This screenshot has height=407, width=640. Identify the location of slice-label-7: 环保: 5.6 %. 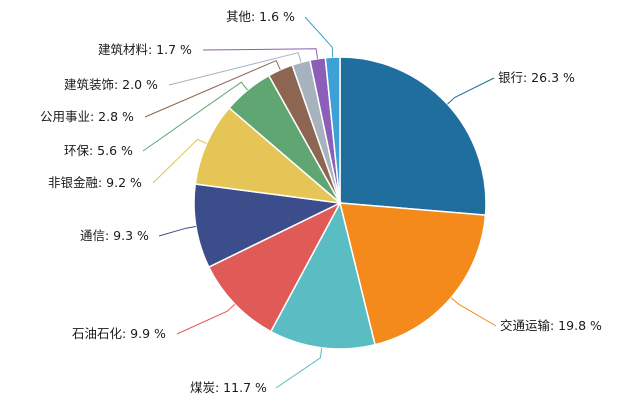
(98, 150).